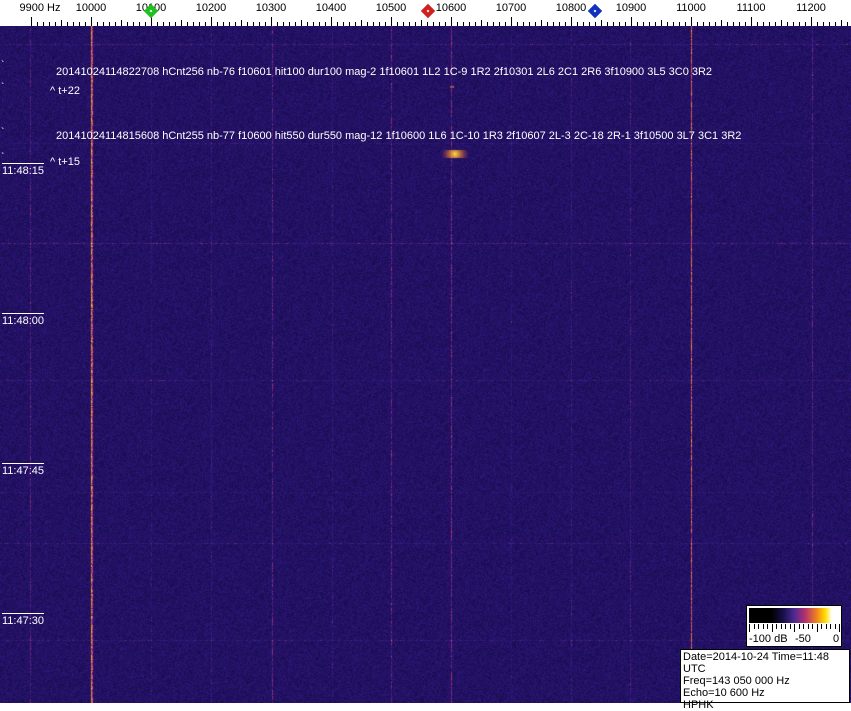 The width and height of the screenshot is (851, 711). What do you see at coordinates (451, 8) in the screenshot?
I see `axis-label: 10600` at bounding box center [451, 8].